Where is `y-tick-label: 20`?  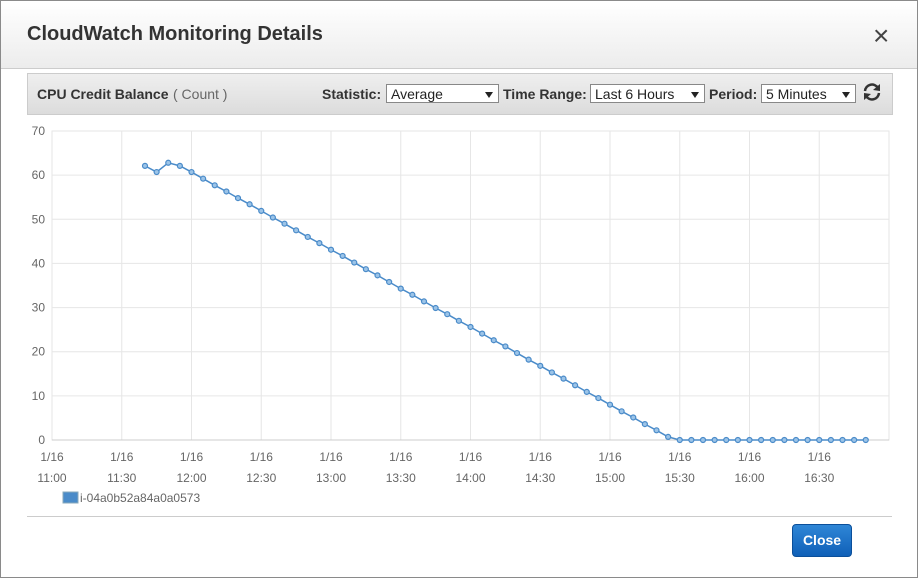
y-tick-label: 20 is located at coordinates (39, 352).